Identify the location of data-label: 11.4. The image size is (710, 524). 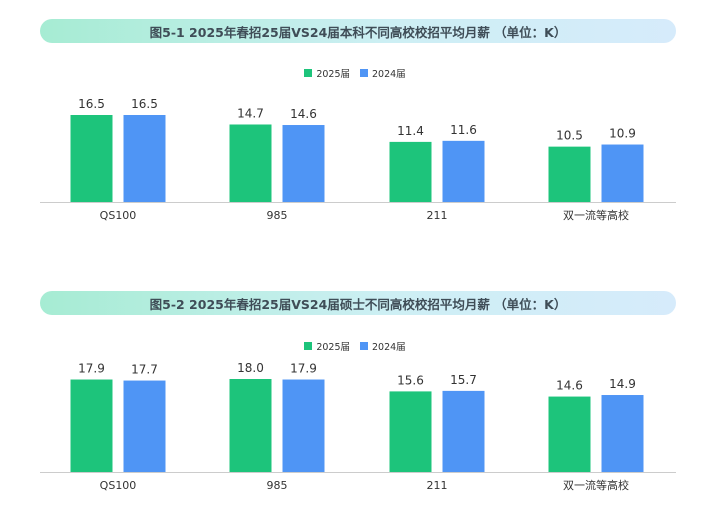
(410, 131).